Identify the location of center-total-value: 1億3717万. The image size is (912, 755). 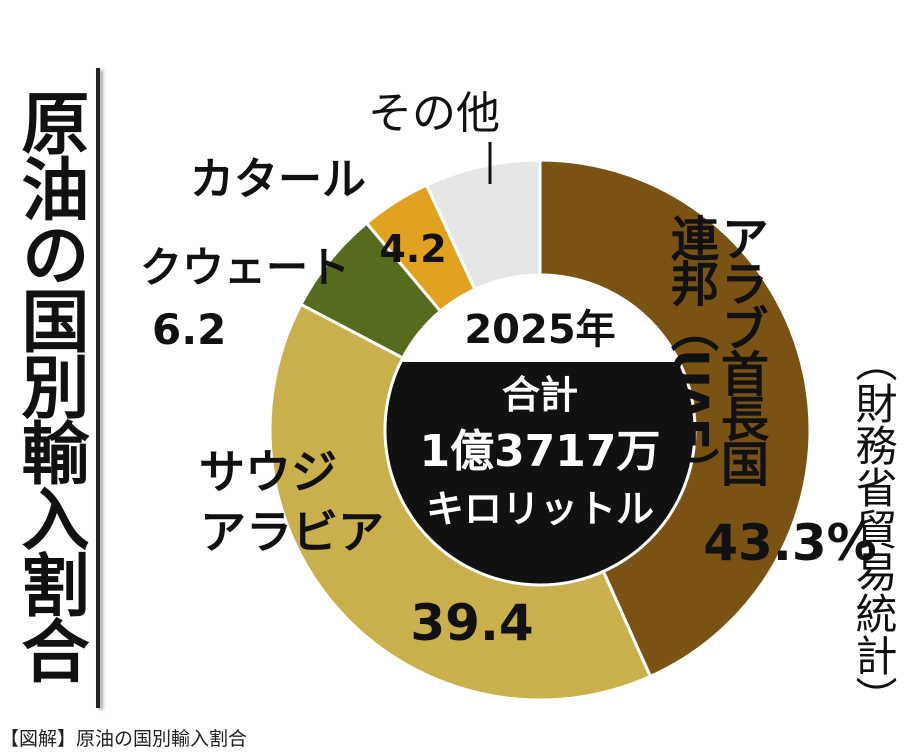
(539, 451).